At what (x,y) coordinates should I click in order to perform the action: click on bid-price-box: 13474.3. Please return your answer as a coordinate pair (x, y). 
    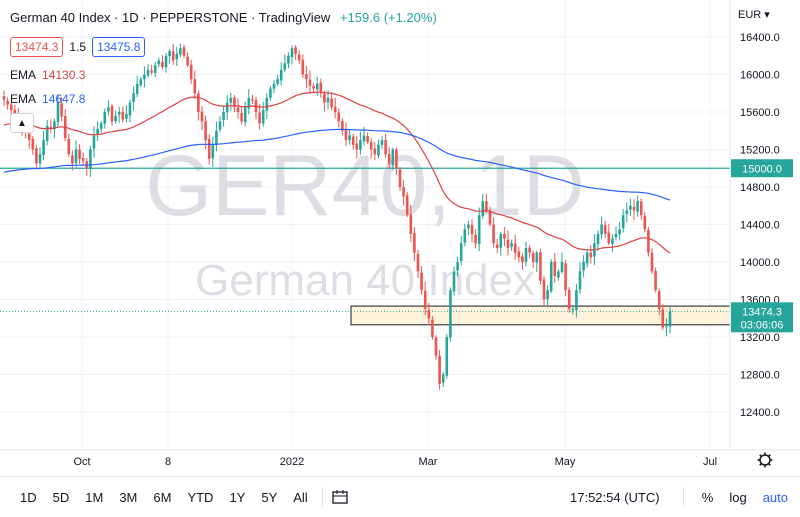
    Looking at the image, I should click on (37, 47).